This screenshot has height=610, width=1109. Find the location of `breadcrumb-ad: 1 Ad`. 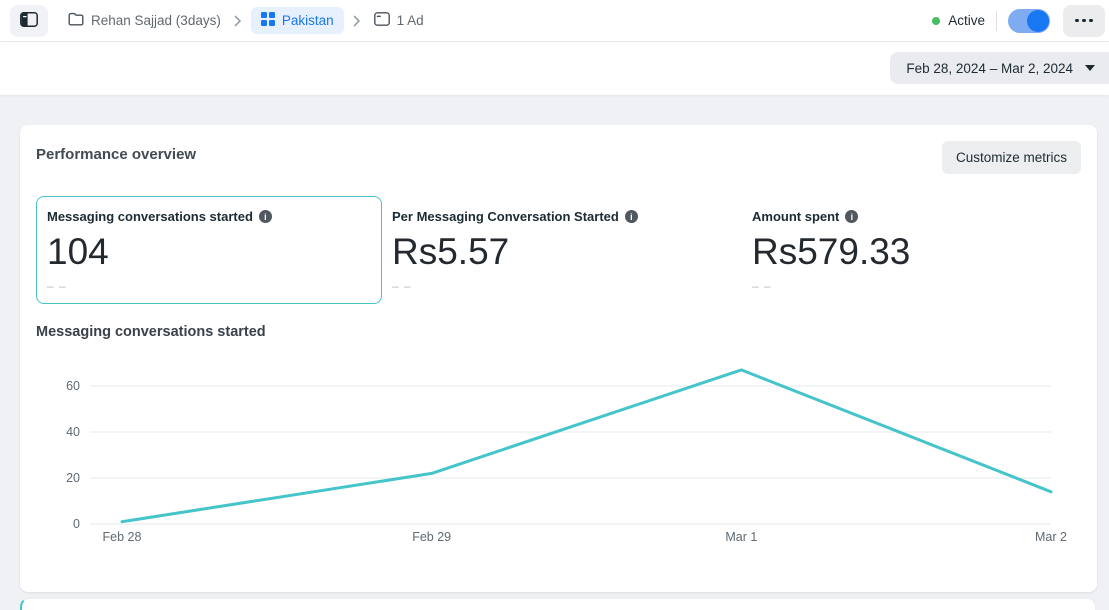

breadcrumb-ad: 1 Ad is located at coordinates (399, 20).